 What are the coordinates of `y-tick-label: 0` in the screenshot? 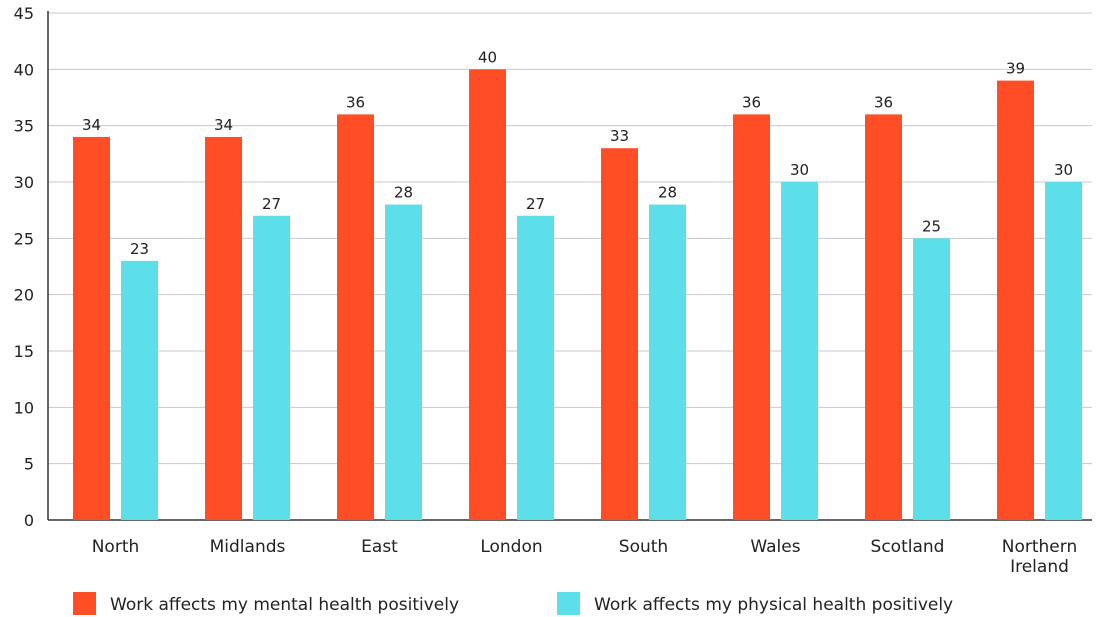 It's located at (29, 520).